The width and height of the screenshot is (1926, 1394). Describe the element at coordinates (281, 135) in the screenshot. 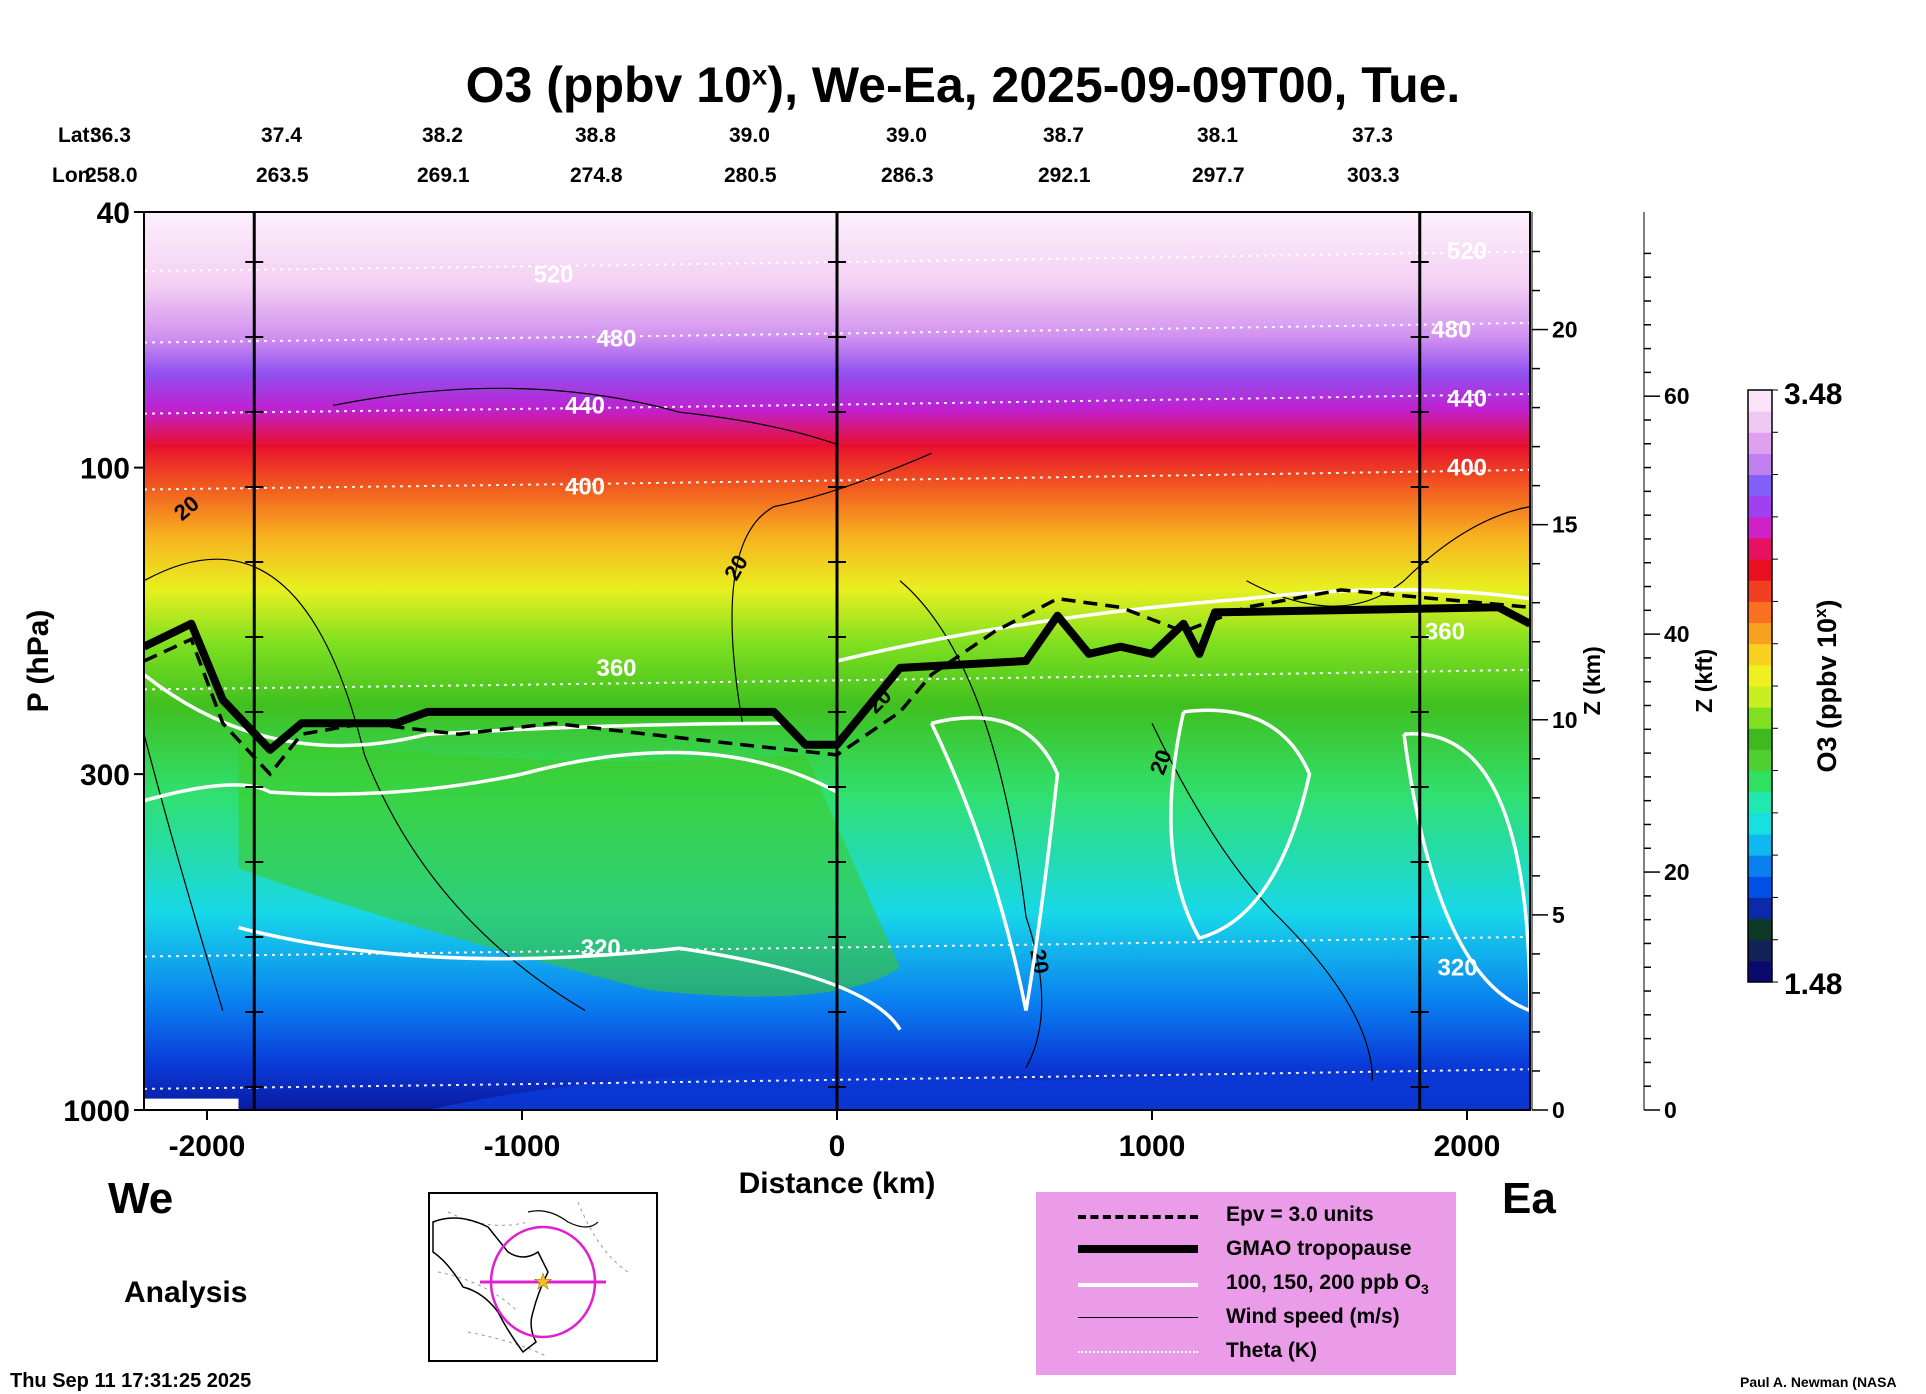

I see `lat-value: 37.4` at that location.